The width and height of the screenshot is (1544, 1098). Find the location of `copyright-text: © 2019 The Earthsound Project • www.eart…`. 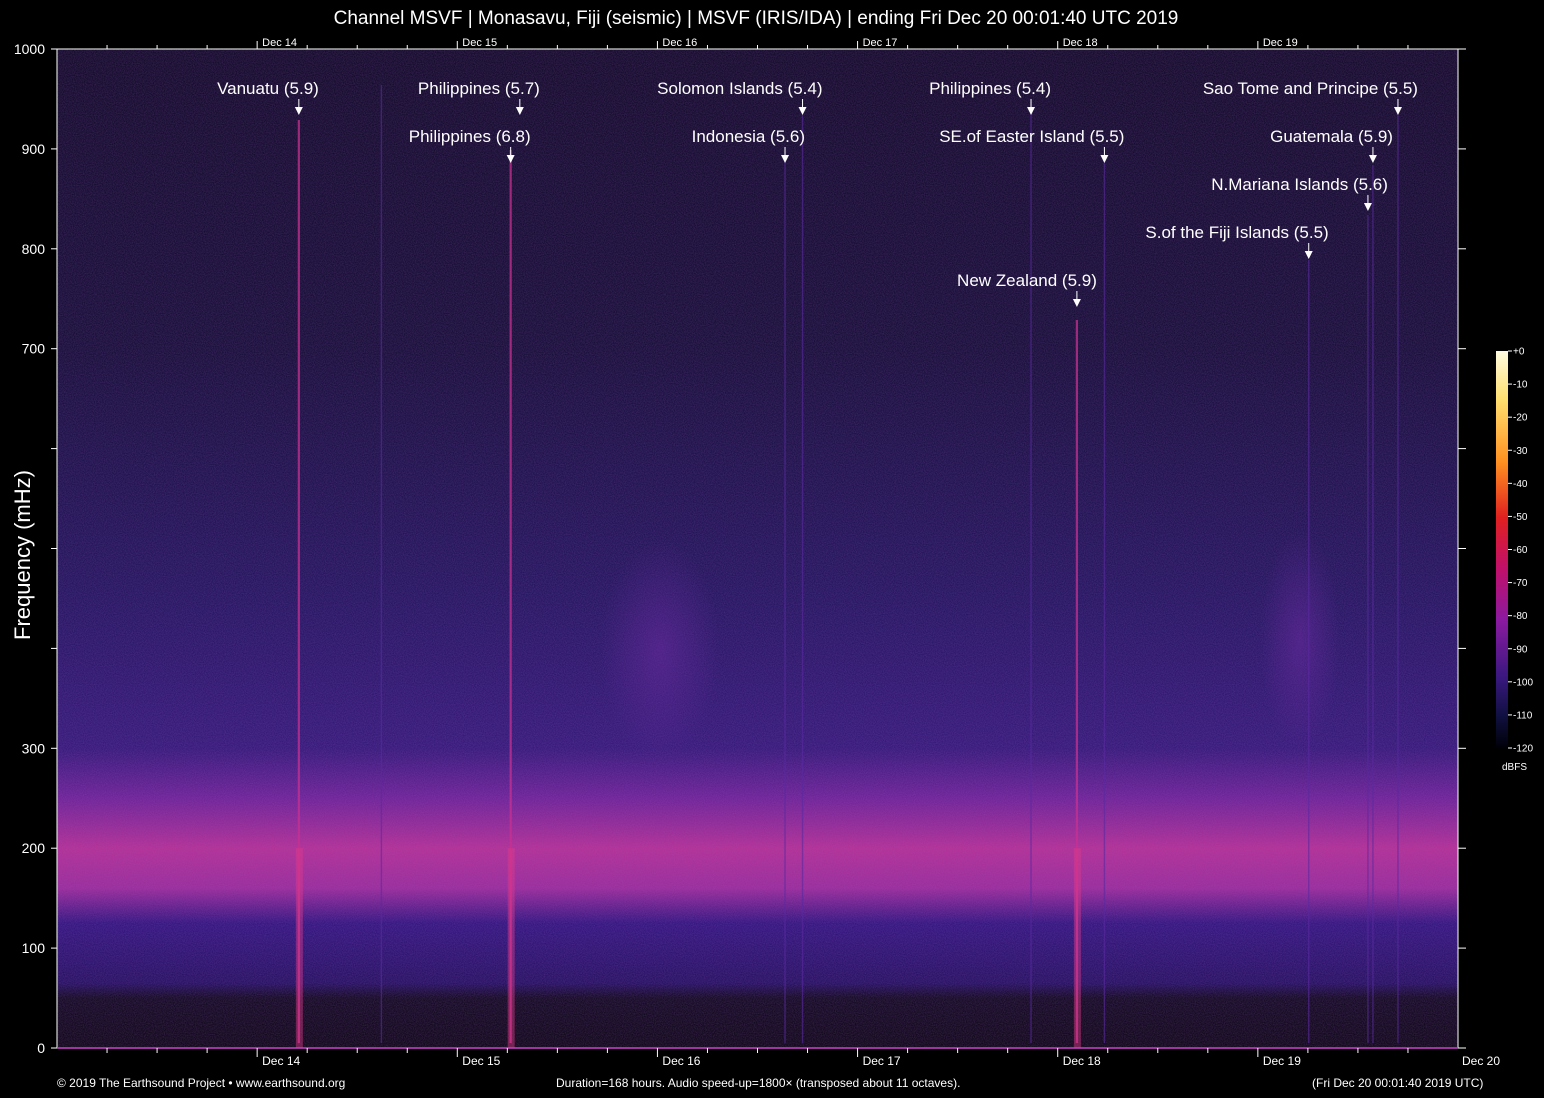

copyright-text: © 2019 The Earthsound Project • www.eart… is located at coordinates (201, 1083).